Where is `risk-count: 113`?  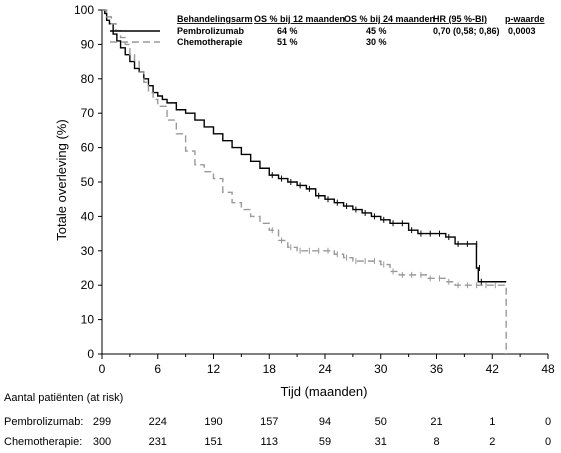 risk-count: 113 is located at coordinates (269, 442).